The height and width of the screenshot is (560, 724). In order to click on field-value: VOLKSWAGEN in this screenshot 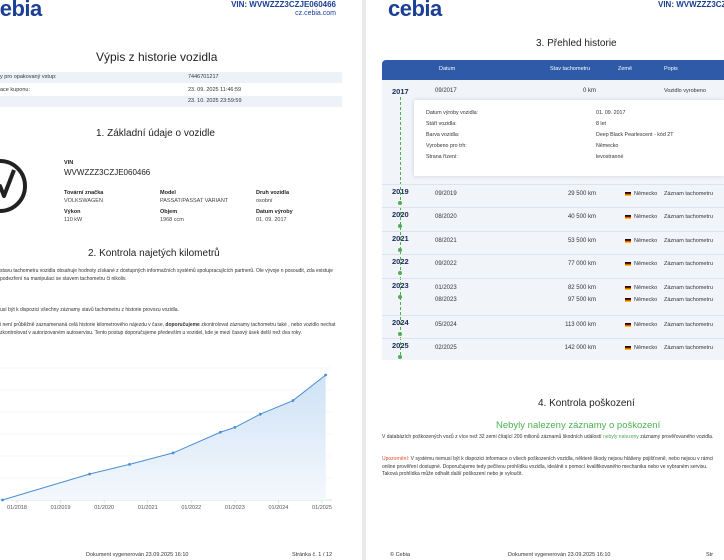, I will do `click(83, 201)`.